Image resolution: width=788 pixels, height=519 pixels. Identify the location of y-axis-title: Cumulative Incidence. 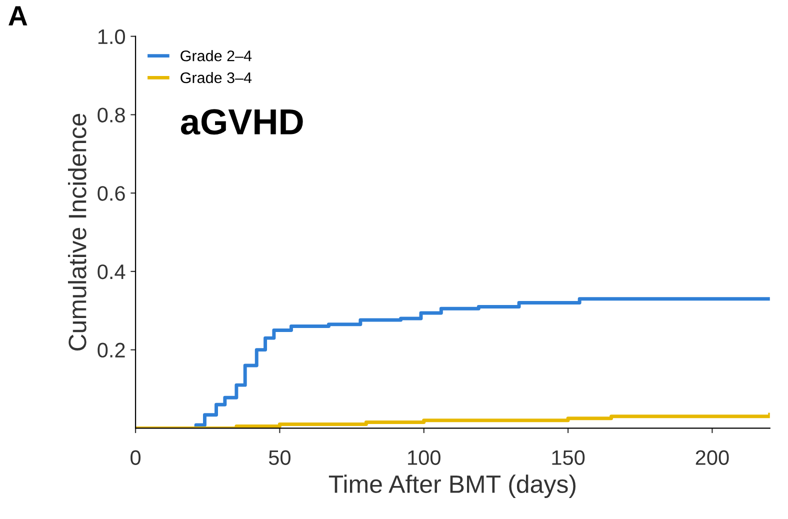
(77, 232).